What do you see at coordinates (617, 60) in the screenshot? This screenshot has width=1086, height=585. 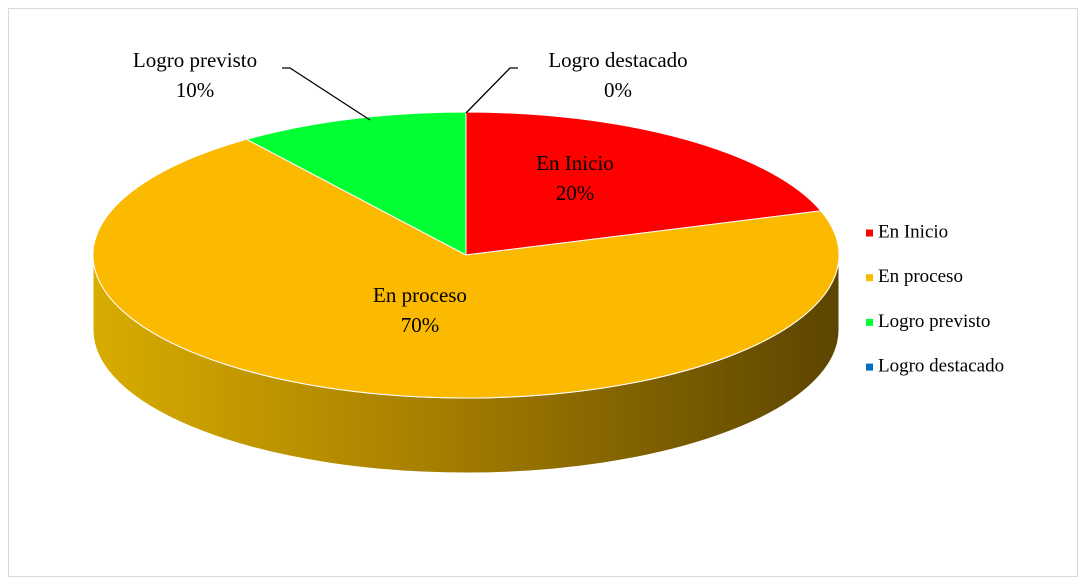 I see `data-label-name: Logro destacado` at bounding box center [617, 60].